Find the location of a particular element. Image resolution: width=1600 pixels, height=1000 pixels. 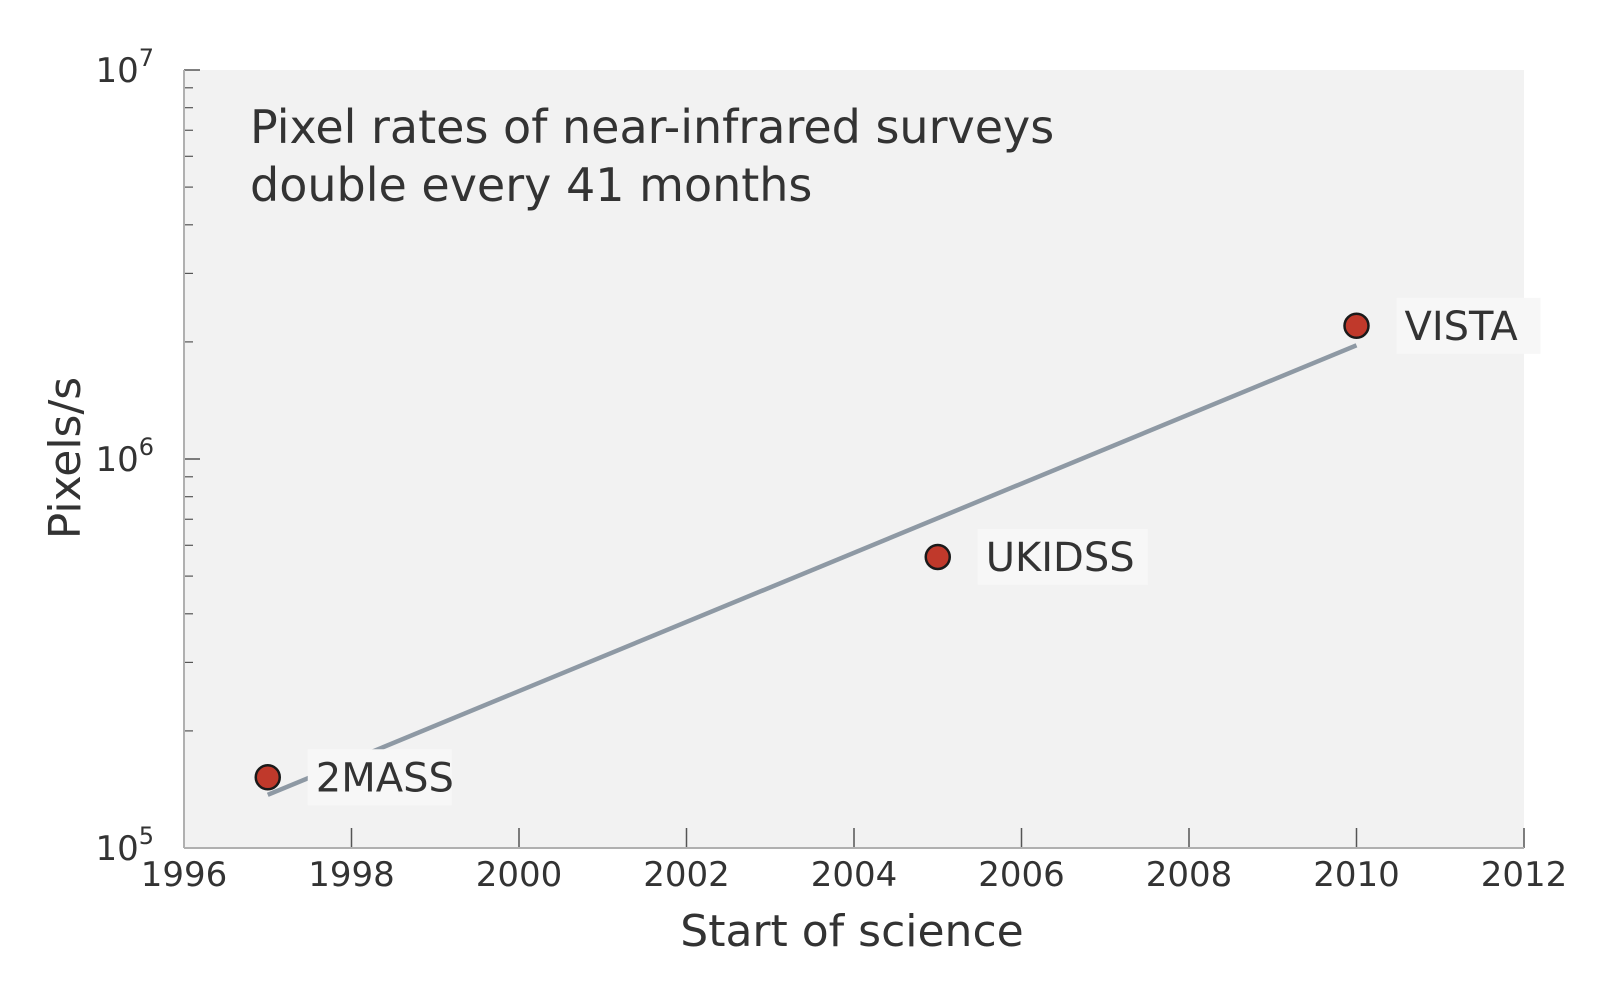

x-tick-label: 1996 is located at coordinates (184, 875).